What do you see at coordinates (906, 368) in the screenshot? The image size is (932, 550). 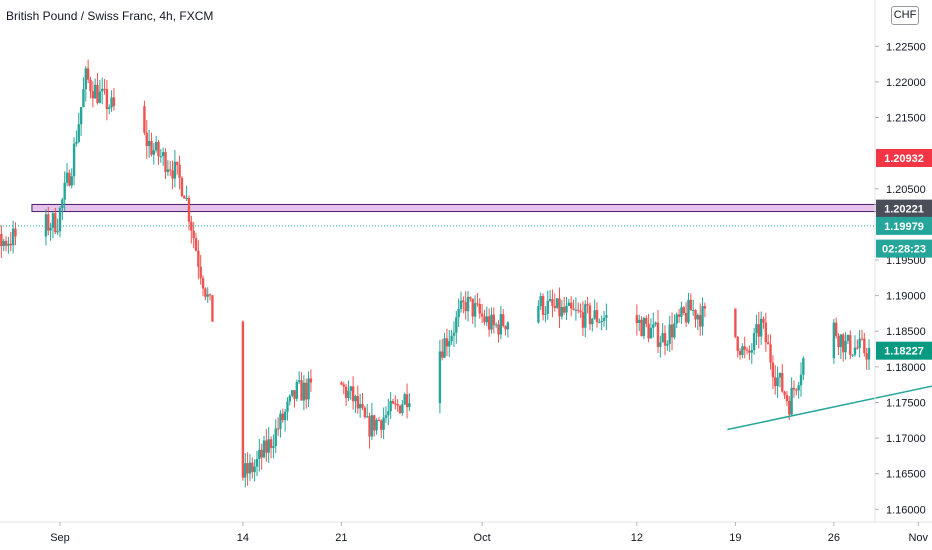 I see `price-tick-label: 1.18000` at bounding box center [906, 368].